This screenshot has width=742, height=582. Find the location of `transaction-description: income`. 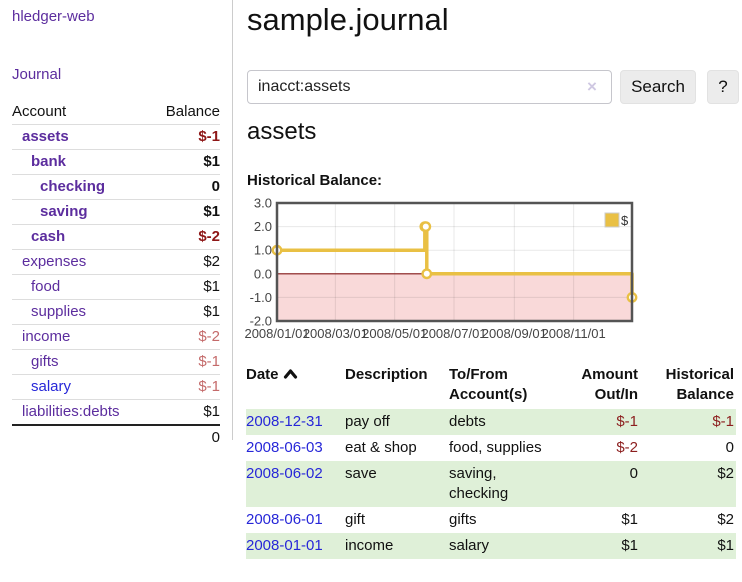

transaction-description: income is located at coordinates (369, 545).